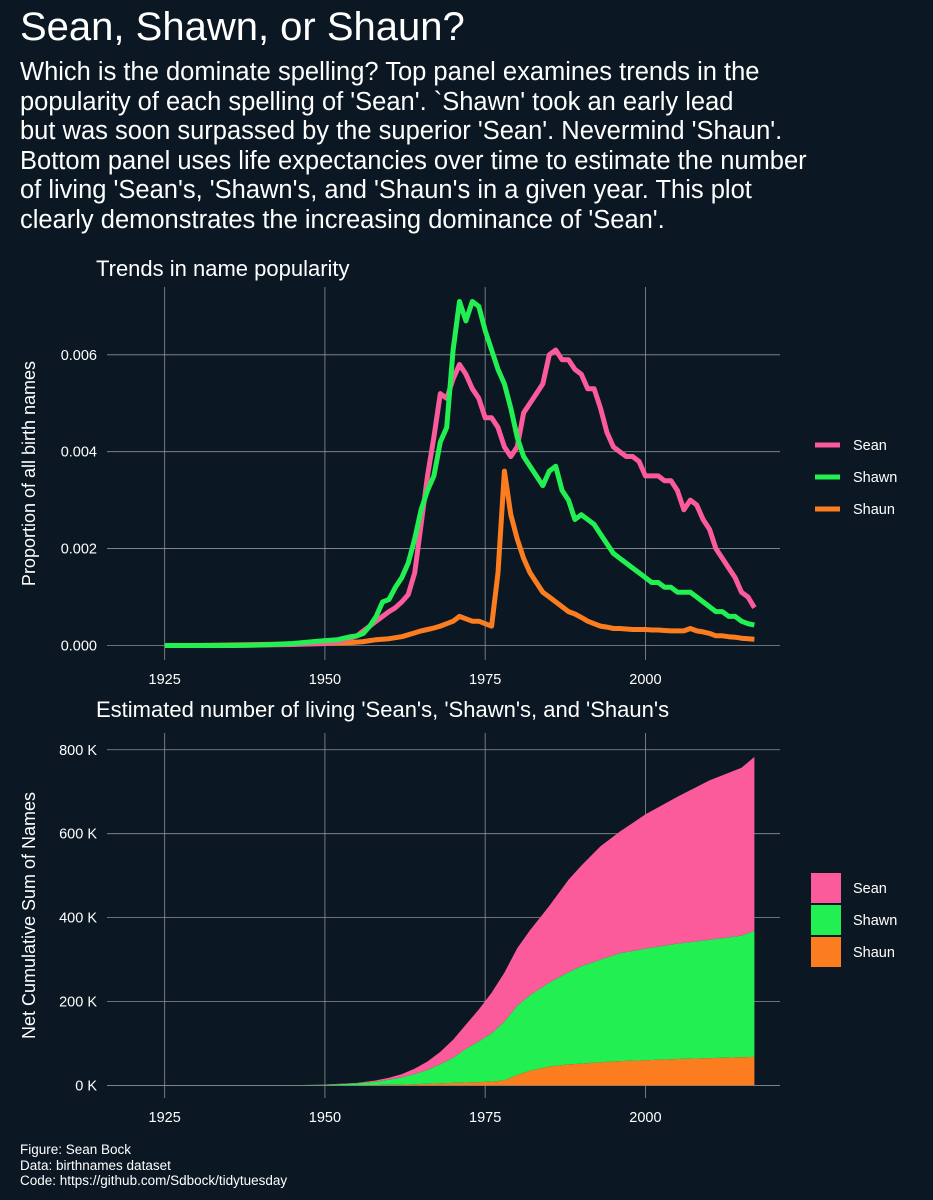 This screenshot has height=1200, width=933. What do you see at coordinates (29, 473) in the screenshot?
I see `popularity-y-axis-label: Proportion of all birth names` at bounding box center [29, 473].